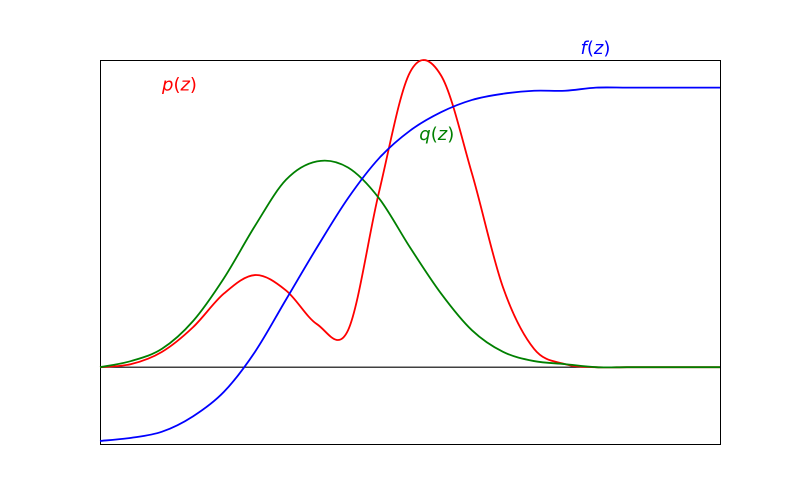  What do you see at coordinates (193, 85) in the screenshot?
I see `label-p-close-paren: )` at bounding box center [193, 85].